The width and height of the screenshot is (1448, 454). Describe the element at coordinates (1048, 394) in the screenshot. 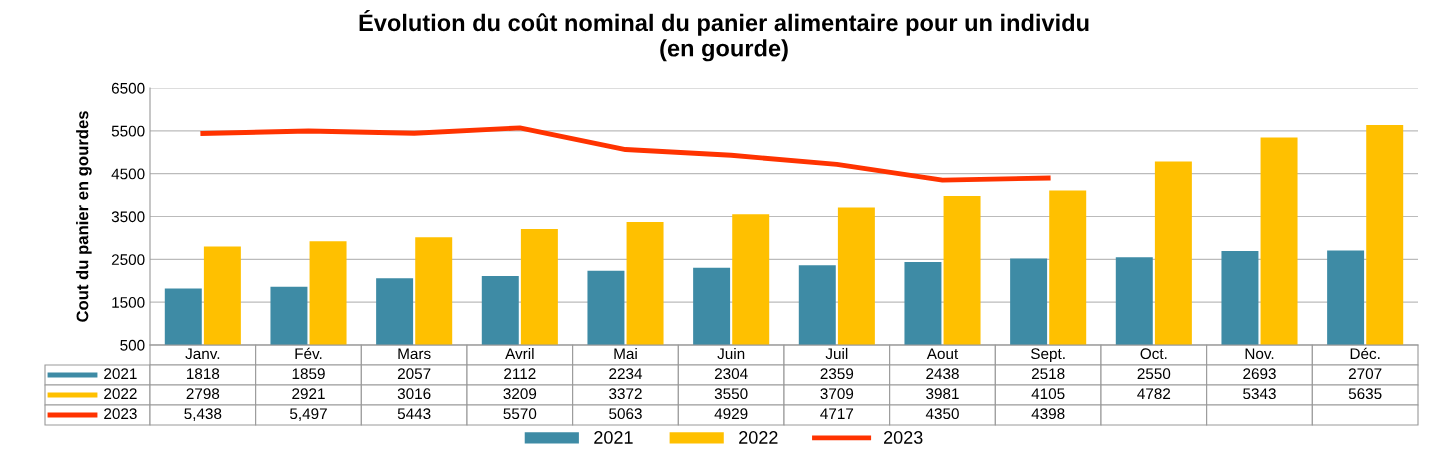

I see `data-label: 4105` at that location.